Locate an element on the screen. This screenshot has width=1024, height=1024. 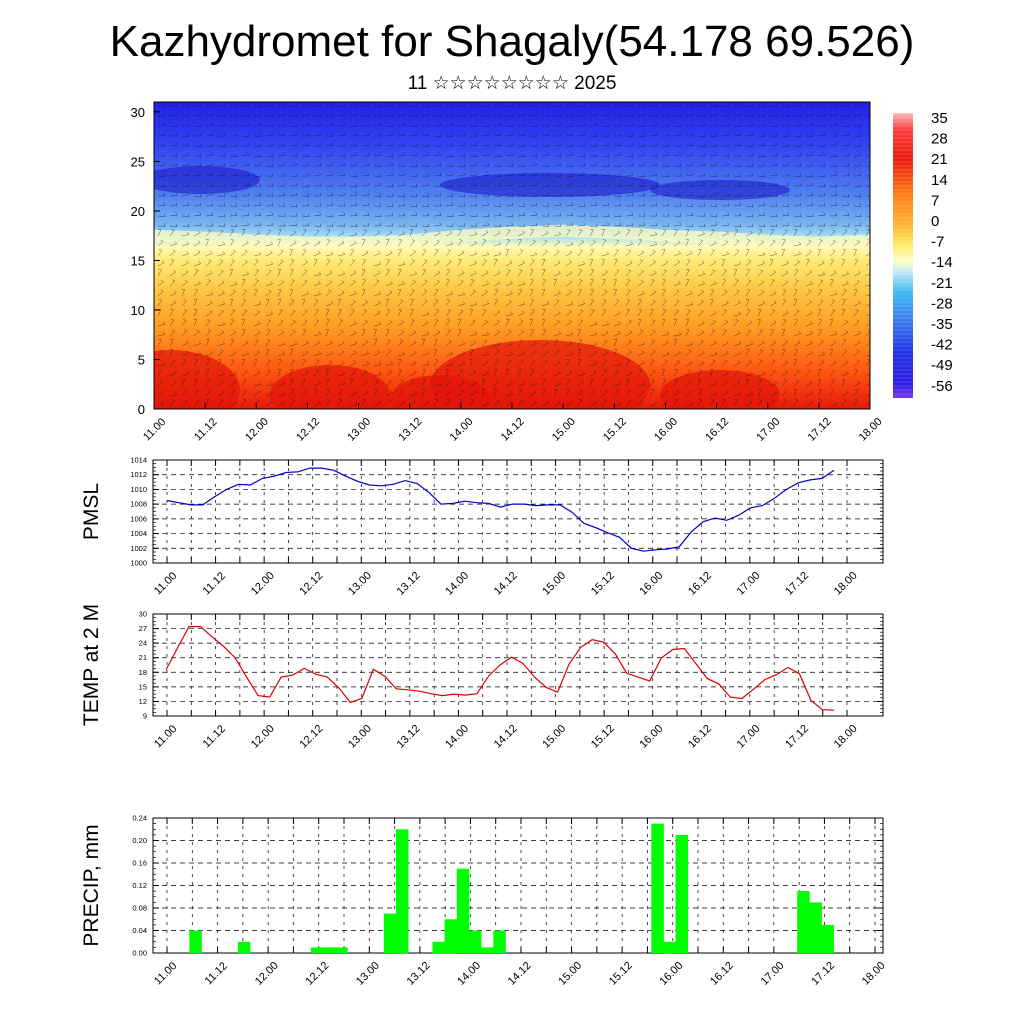
panel-y-tick-label: 0.08 is located at coordinates (139, 908).